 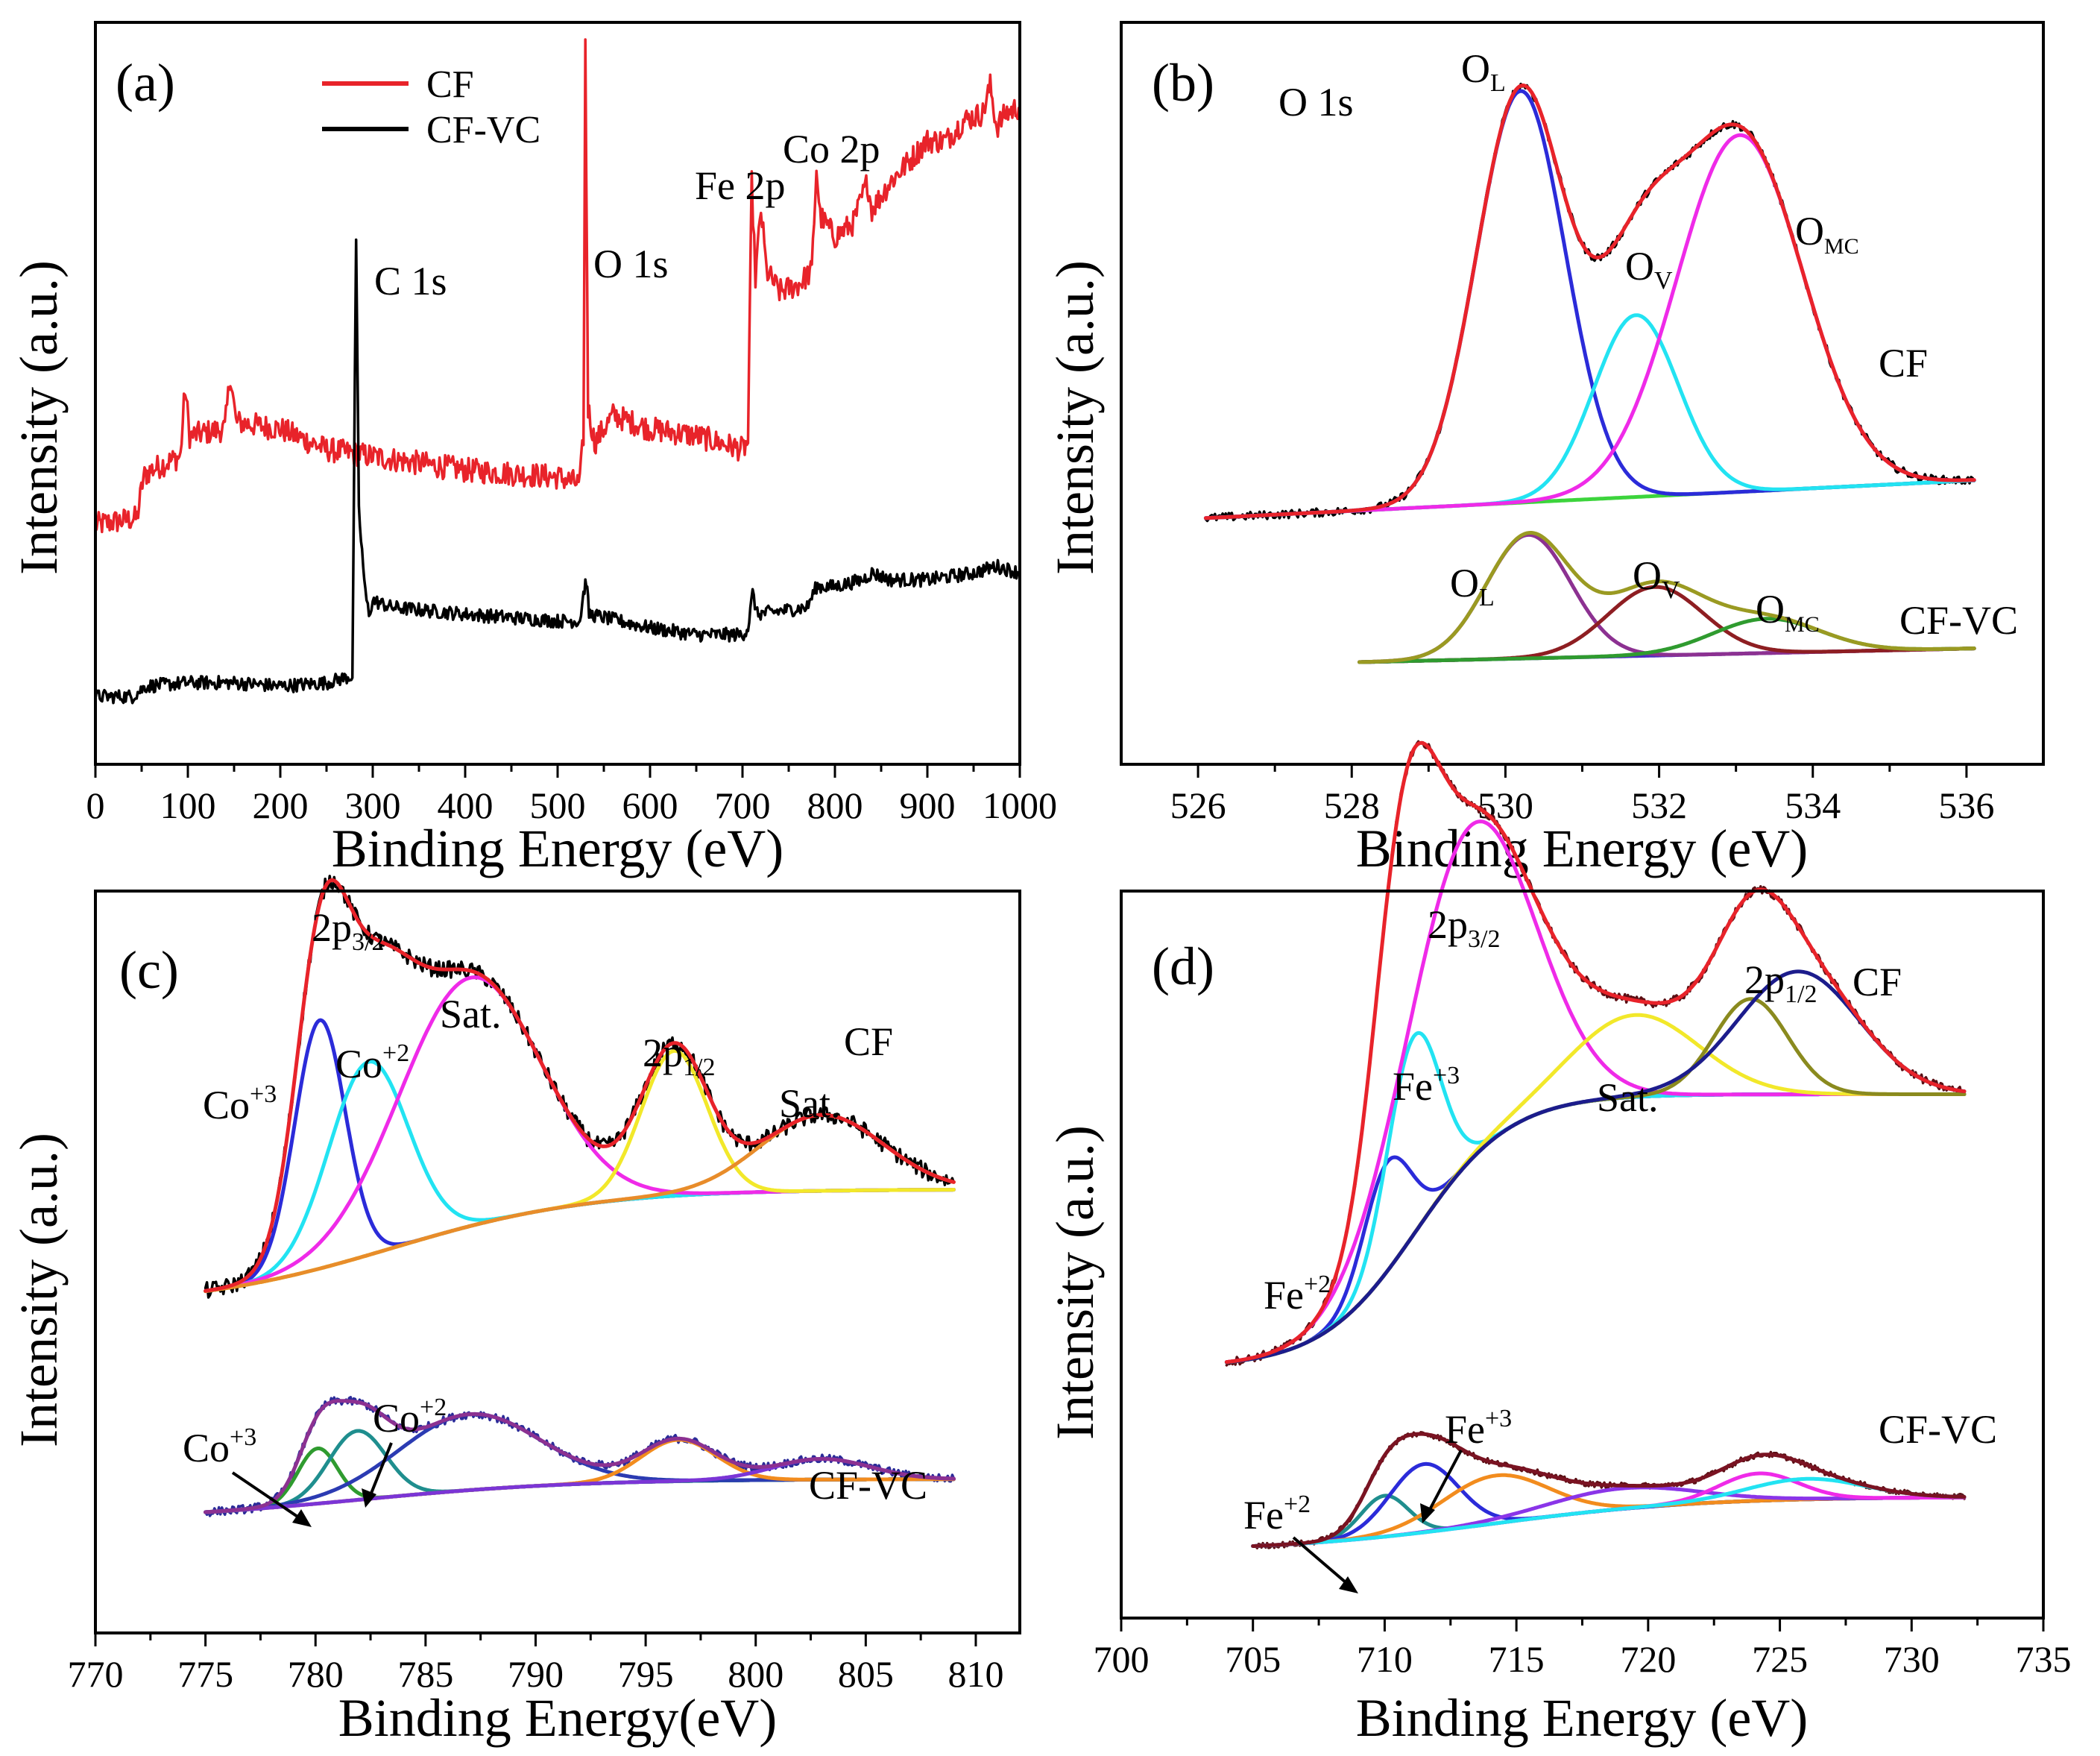 I want to click on panel-d-annotation: Sat., so click(x=1628, y=1097).